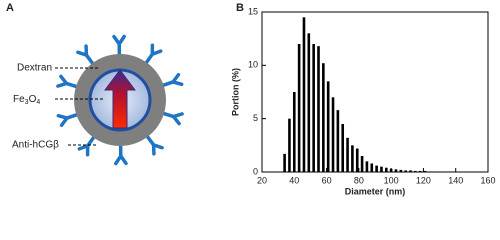  I want to click on antibody-label: Anti-hCGβ, so click(35, 145).